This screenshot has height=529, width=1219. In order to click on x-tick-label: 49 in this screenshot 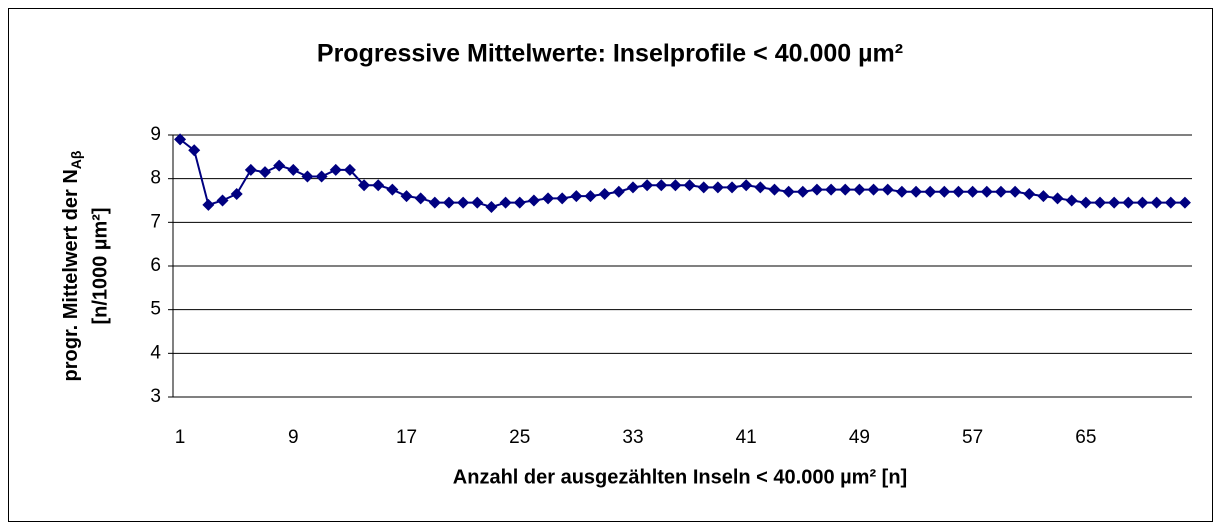, I will do `click(859, 437)`.